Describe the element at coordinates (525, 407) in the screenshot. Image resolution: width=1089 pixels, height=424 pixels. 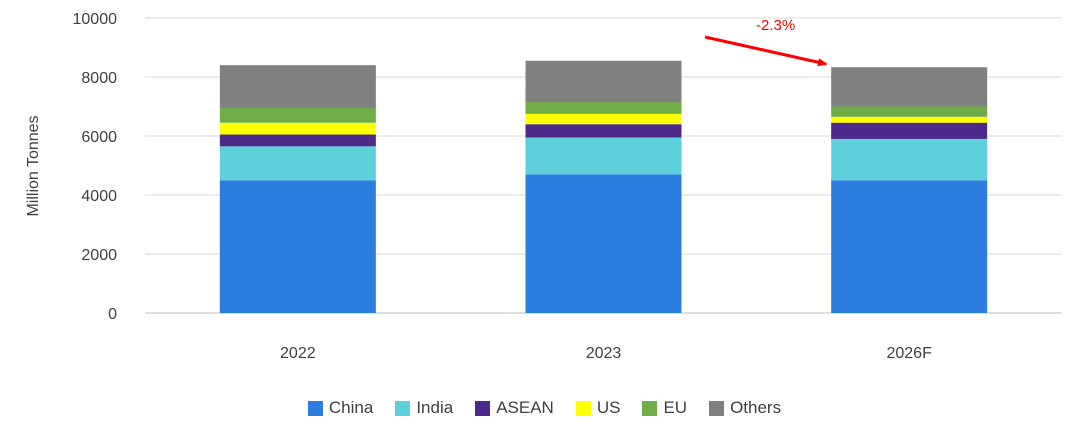
I see `legend-label: ASEAN` at that location.